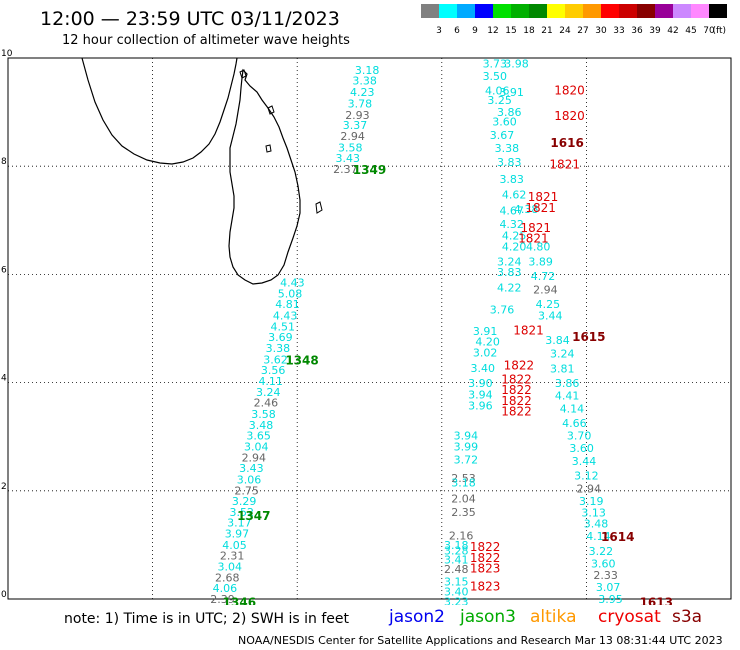 The image size is (740, 650). Describe the element at coordinates (656, 600) in the screenshot. I see `pass-number-label: 1613` at that location.